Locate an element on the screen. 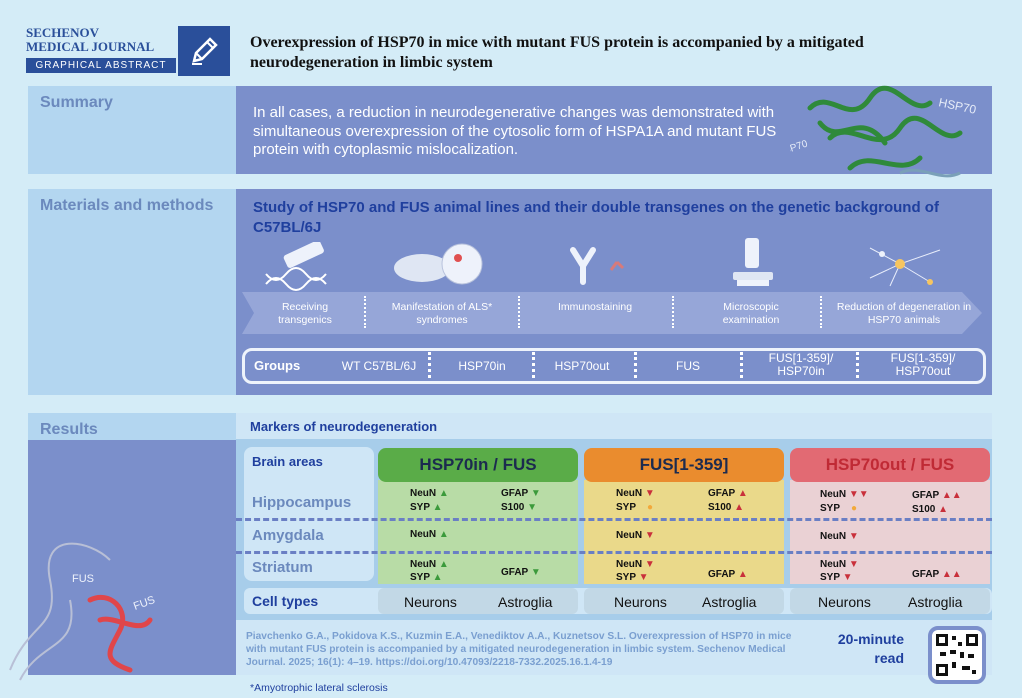 The height and width of the screenshot is (698, 1022). area-hippocampus: Hippocampus is located at coordinates (302, 502).